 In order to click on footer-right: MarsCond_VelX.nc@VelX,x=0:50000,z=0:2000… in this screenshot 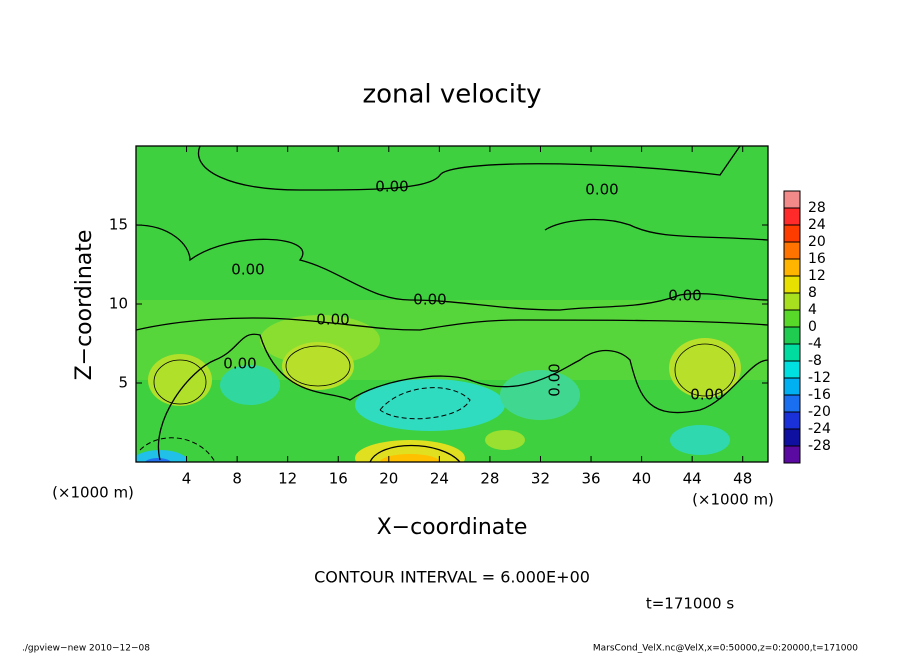, I will do `click(725, 649)`.